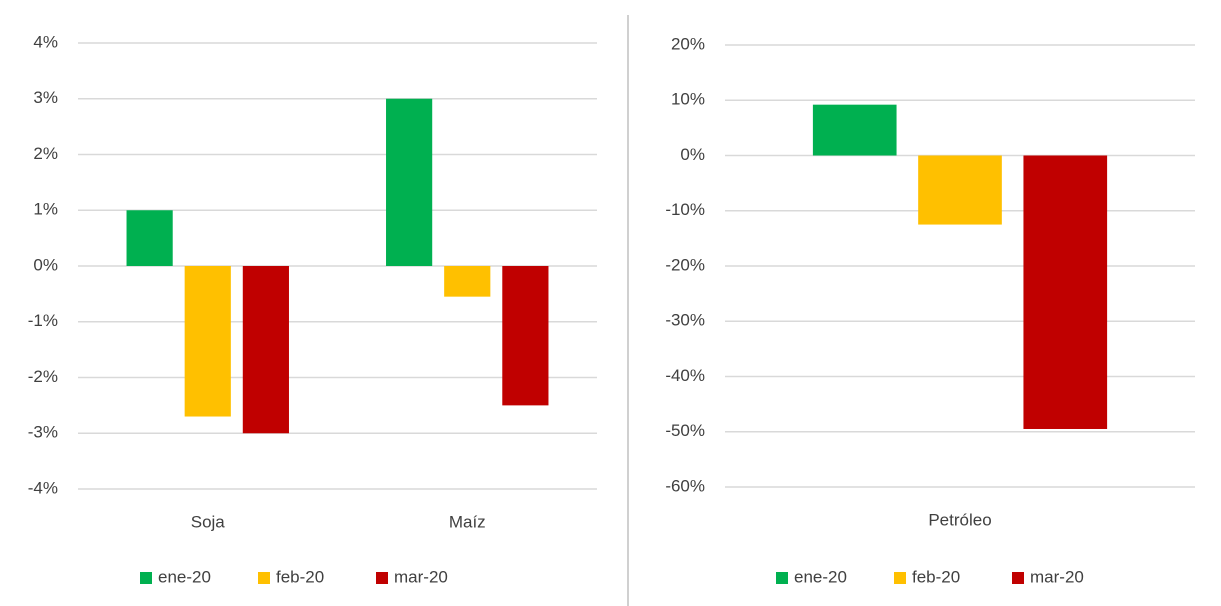 The image size is (1221, 606). I want to click on y-tick-label: -20%, so click(685, 264).